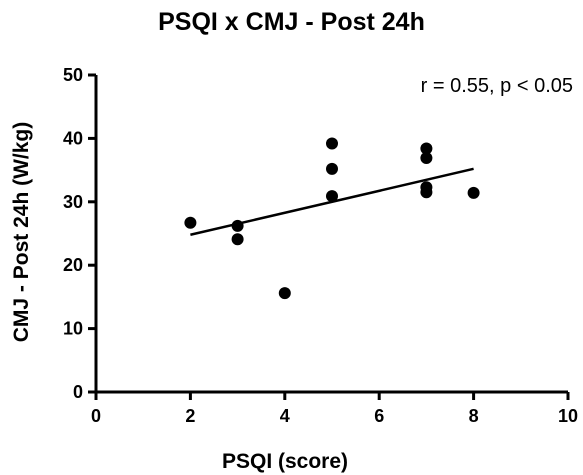 This screenshot has height=475, width=583. Describe the element at coordinates (73, 329) in the screenshot. I see `y-tick-label: 10` at that location.